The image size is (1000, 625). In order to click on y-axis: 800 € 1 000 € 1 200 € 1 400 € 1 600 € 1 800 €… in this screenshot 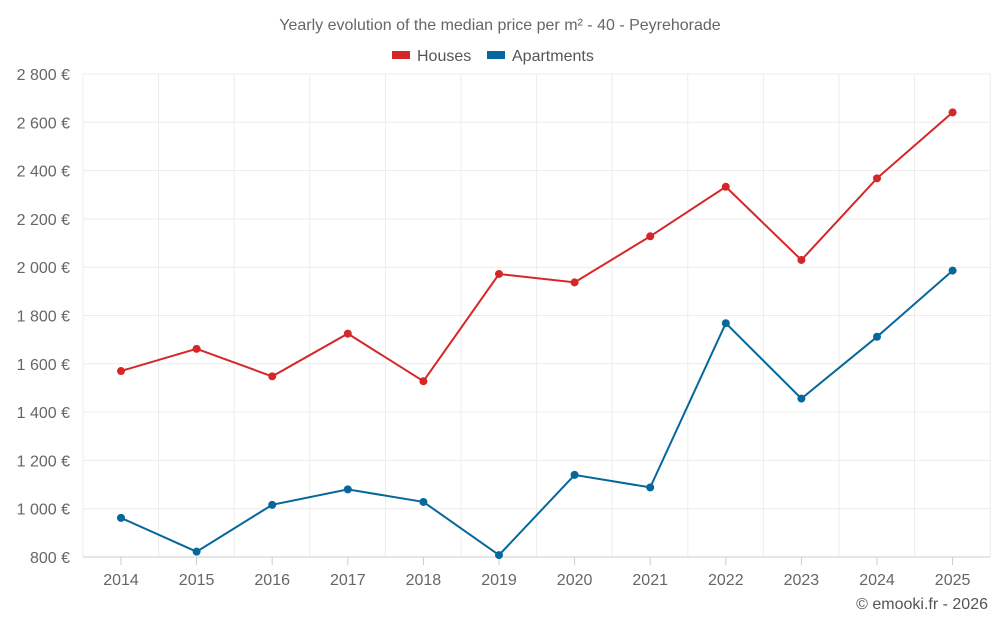, I will do `click(43, 317)`.